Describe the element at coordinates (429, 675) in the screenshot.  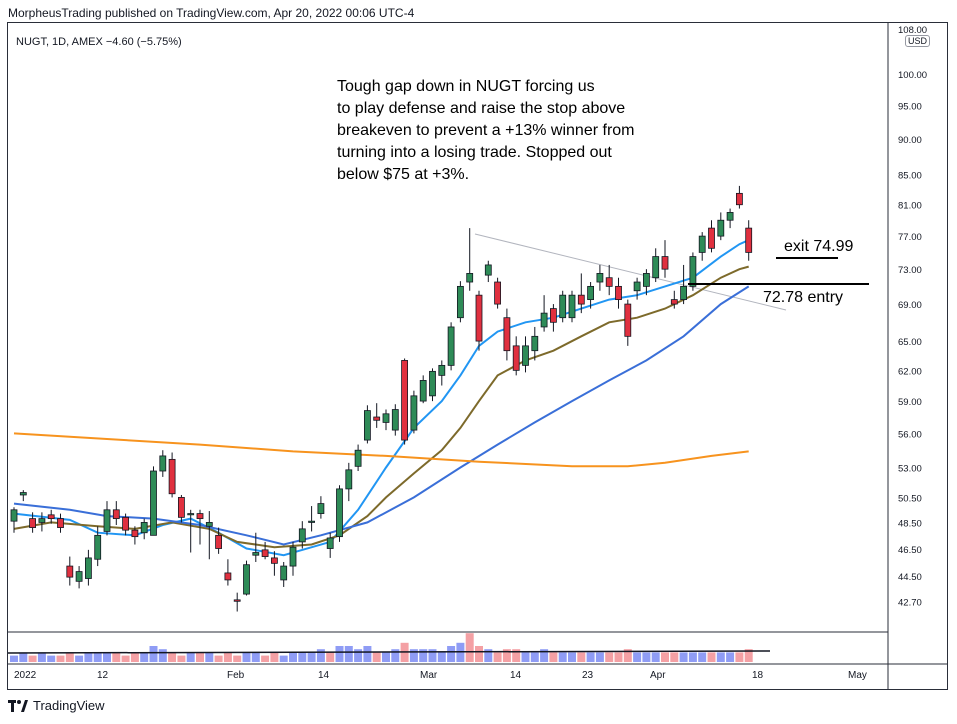
I see `x-tick-label: Mar` at that location.